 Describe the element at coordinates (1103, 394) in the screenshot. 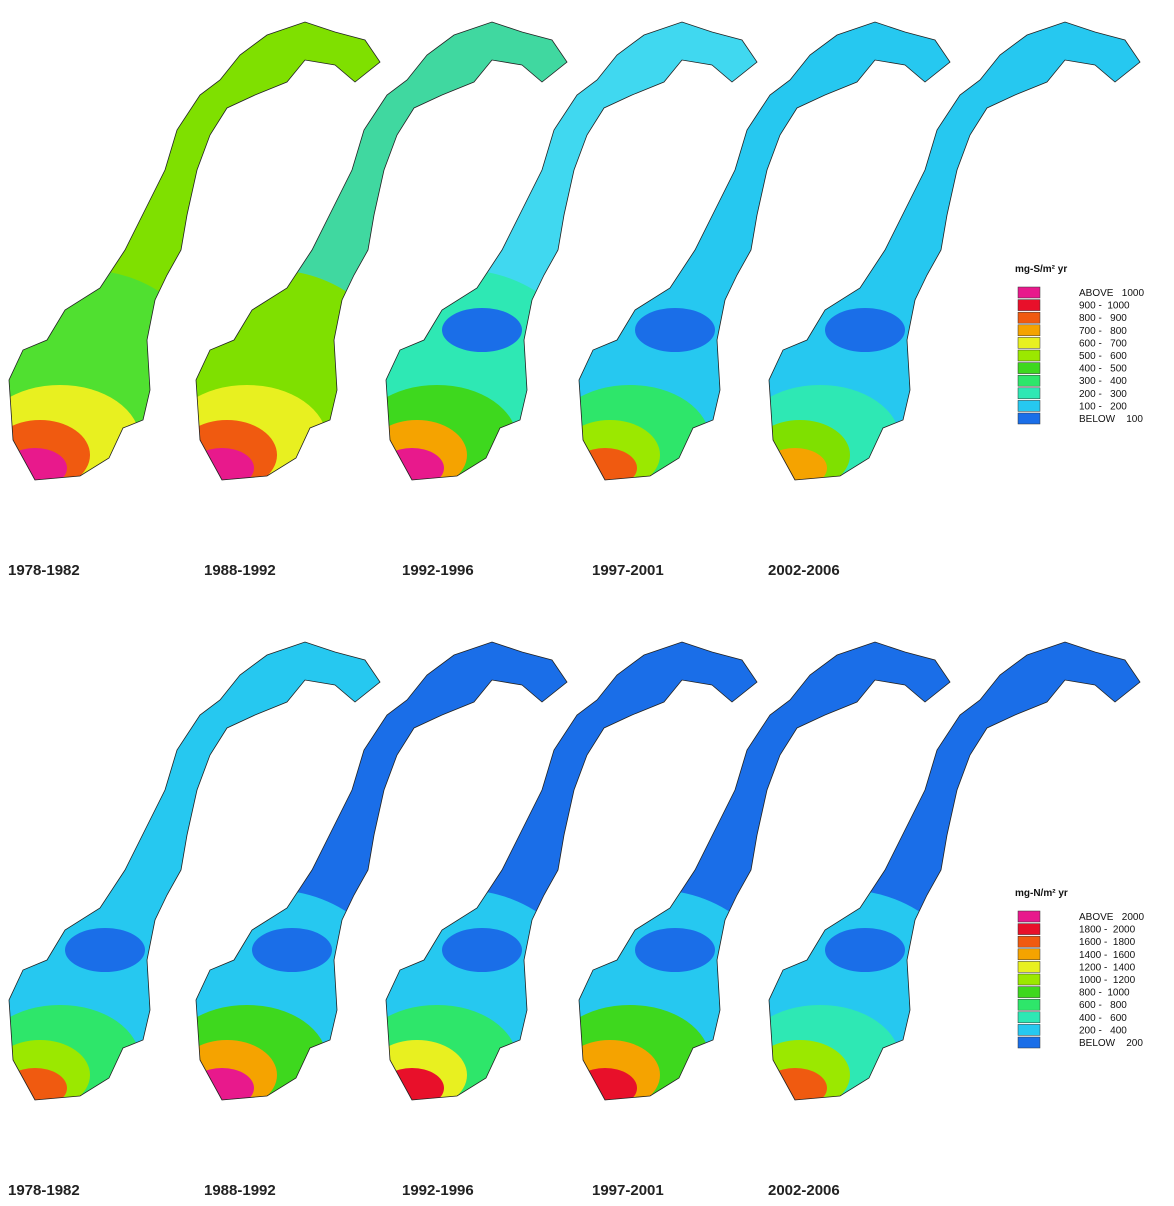

I see `legend-label: 200 - 300` at that location.